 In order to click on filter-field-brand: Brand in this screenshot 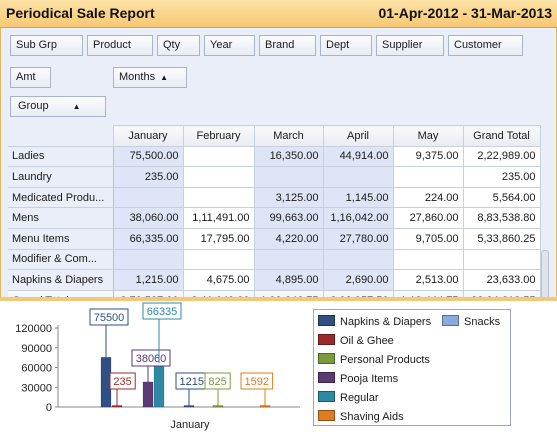, I will do `click(287, 45)`.